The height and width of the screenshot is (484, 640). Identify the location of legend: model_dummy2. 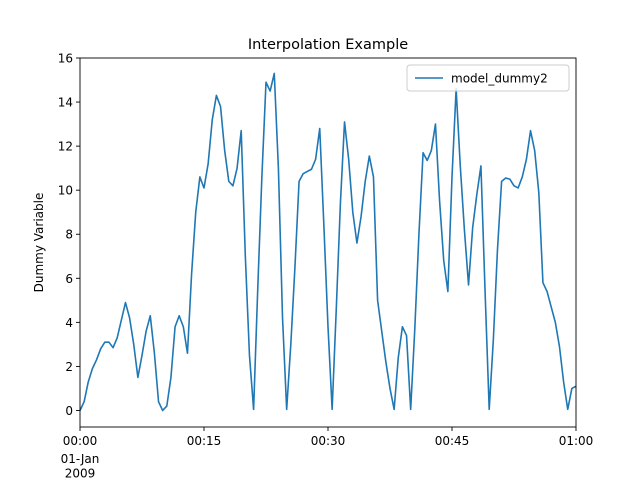
(488, 78).